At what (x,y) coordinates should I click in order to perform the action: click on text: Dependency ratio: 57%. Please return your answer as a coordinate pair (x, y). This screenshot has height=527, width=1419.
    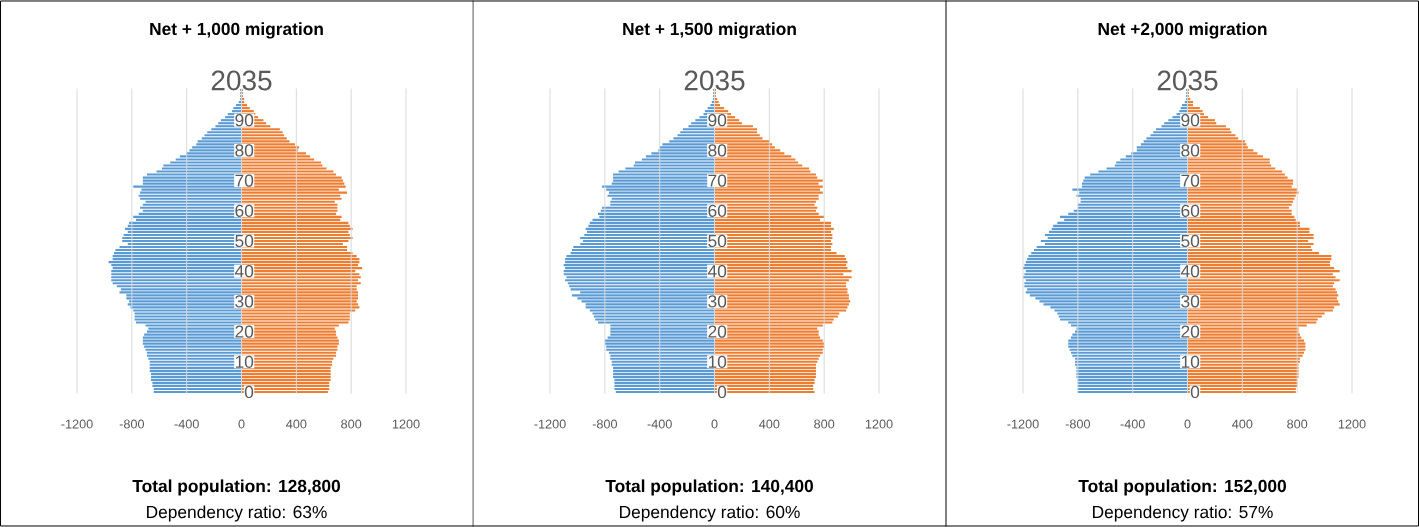
    Looking at the image, I should click on (1183, 513).